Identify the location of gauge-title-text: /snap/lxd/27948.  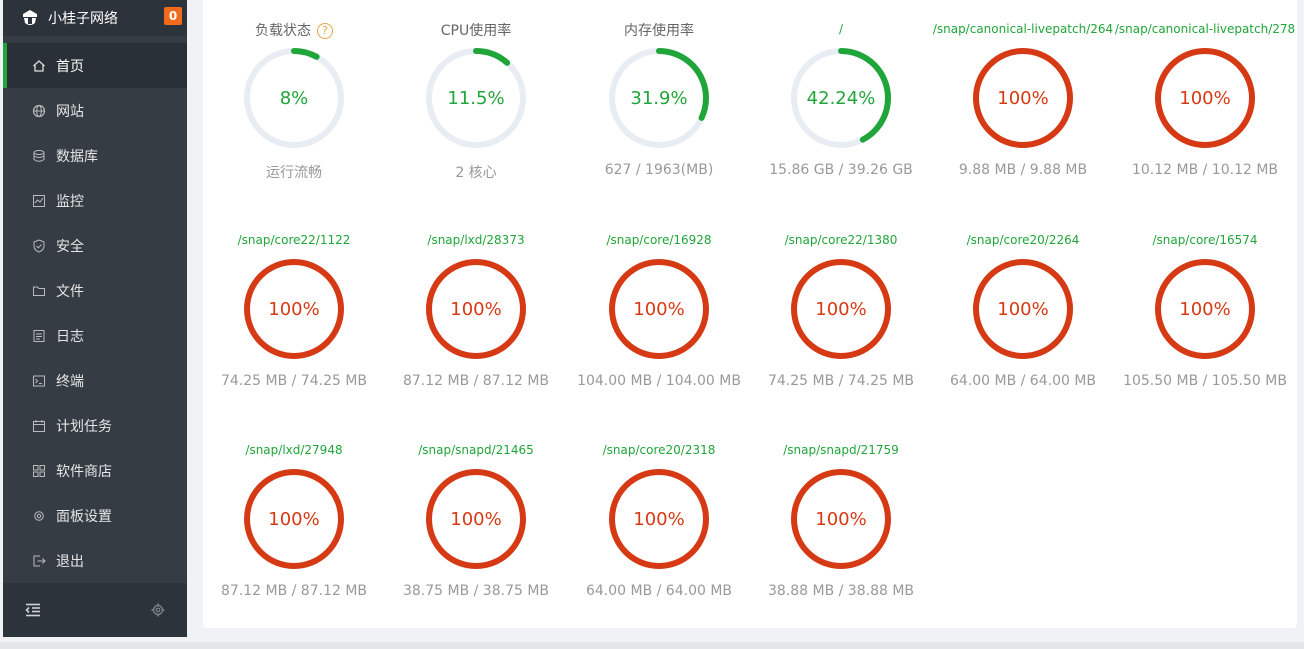
(294, 450).